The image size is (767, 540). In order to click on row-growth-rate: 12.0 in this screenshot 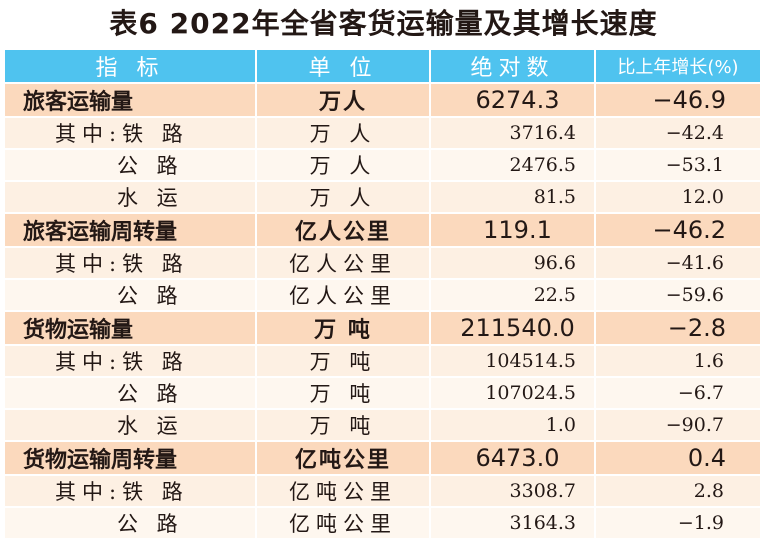, I will do `click(677, 197)`.